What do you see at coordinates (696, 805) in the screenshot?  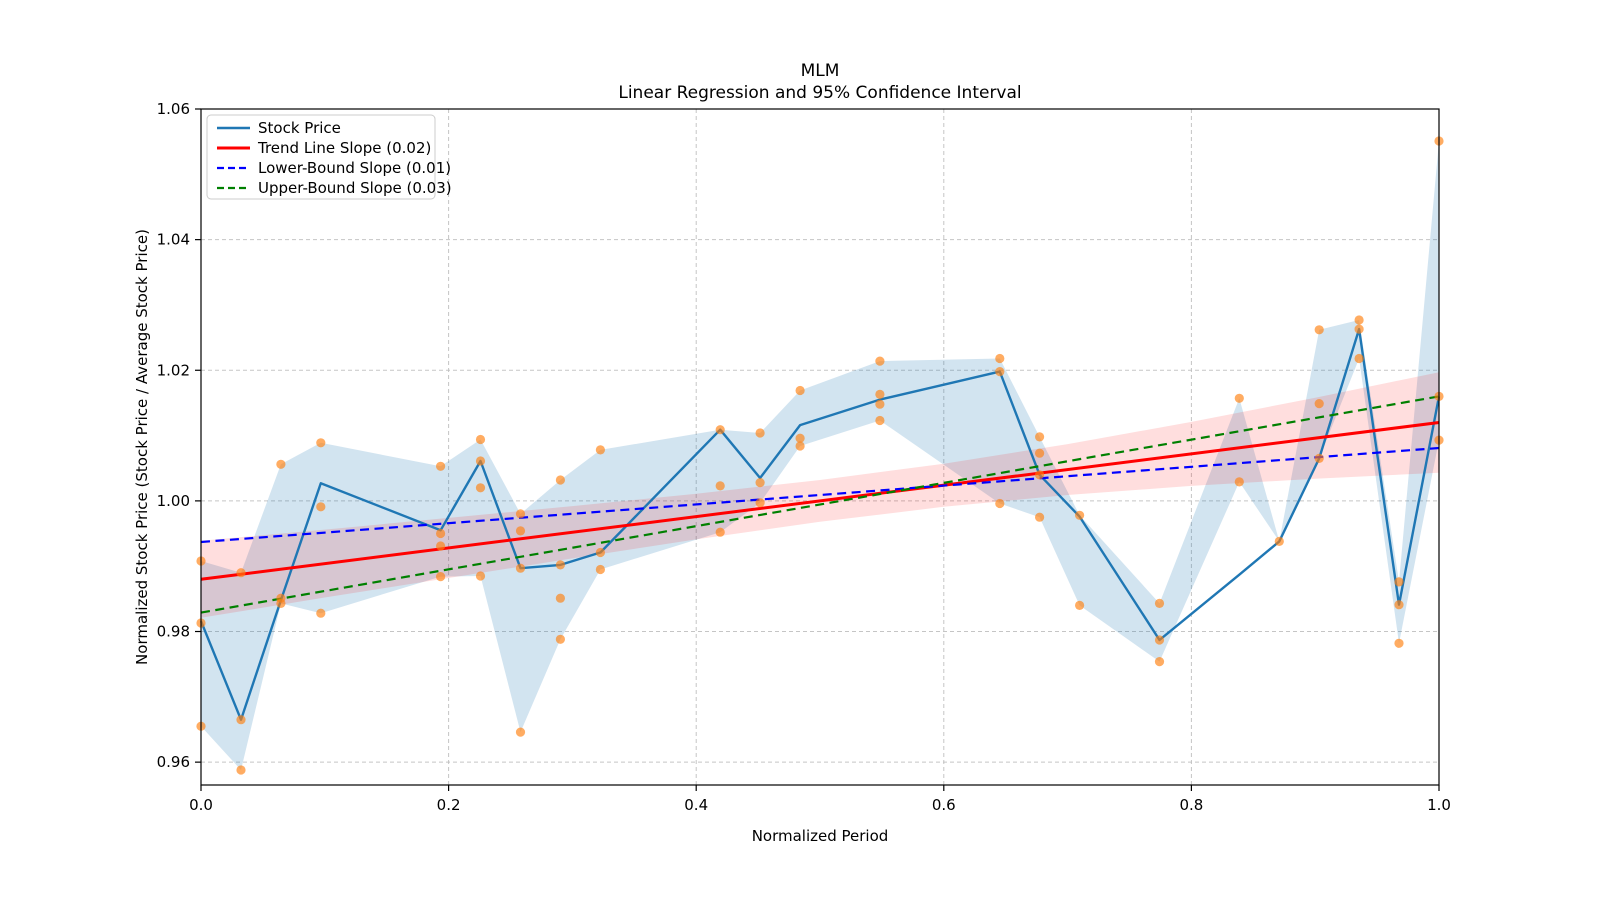 I see `x-tick-label: 0.4` at bounding box center [696, 805].